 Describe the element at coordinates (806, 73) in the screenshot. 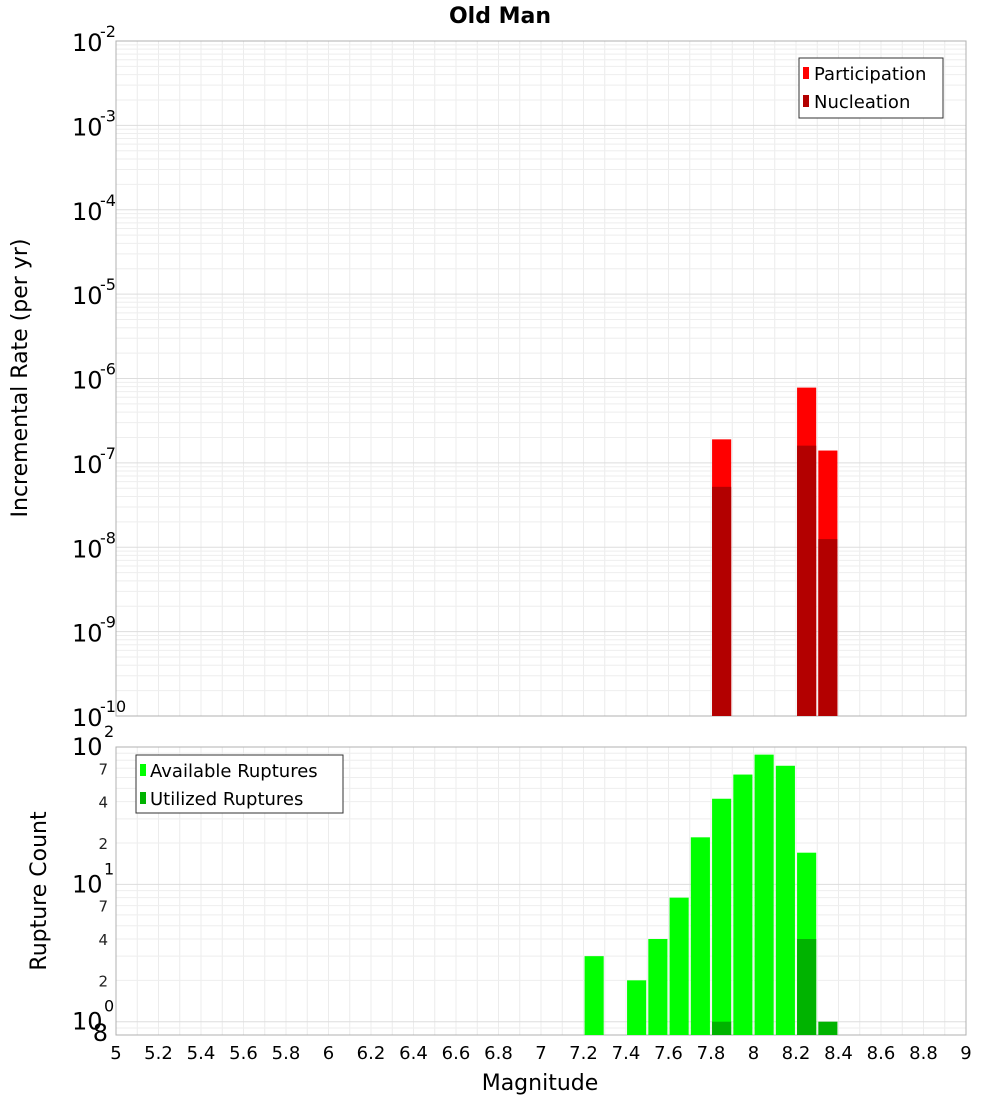

I see `legend-participation-swatch` at that location.